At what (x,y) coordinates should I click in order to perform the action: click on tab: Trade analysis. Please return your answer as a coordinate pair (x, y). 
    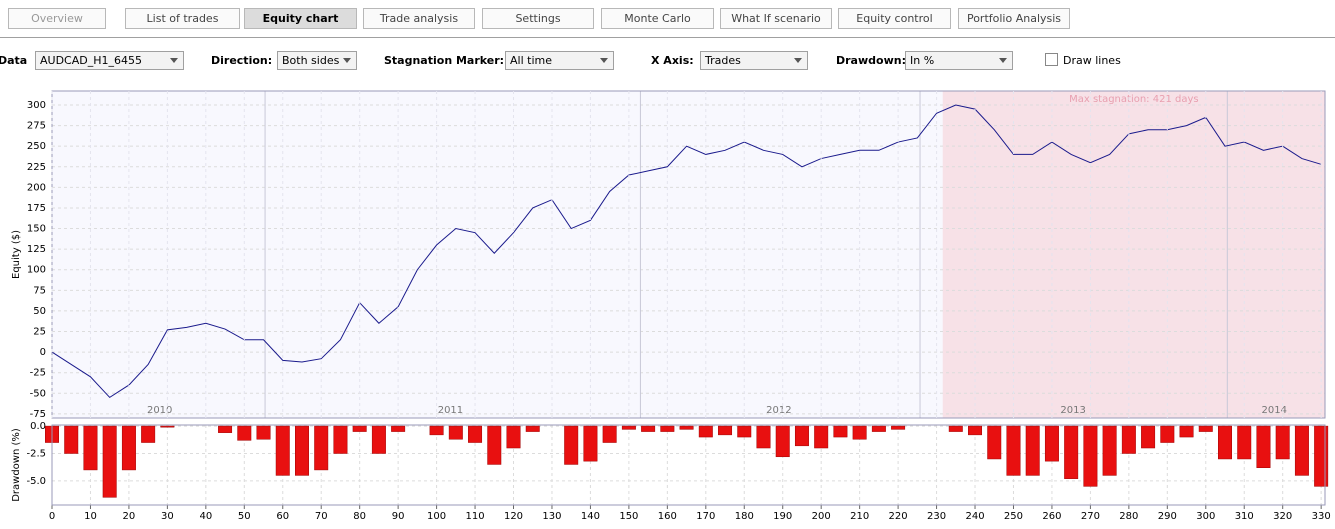
    Looking at the image, I should click on (419, 18).